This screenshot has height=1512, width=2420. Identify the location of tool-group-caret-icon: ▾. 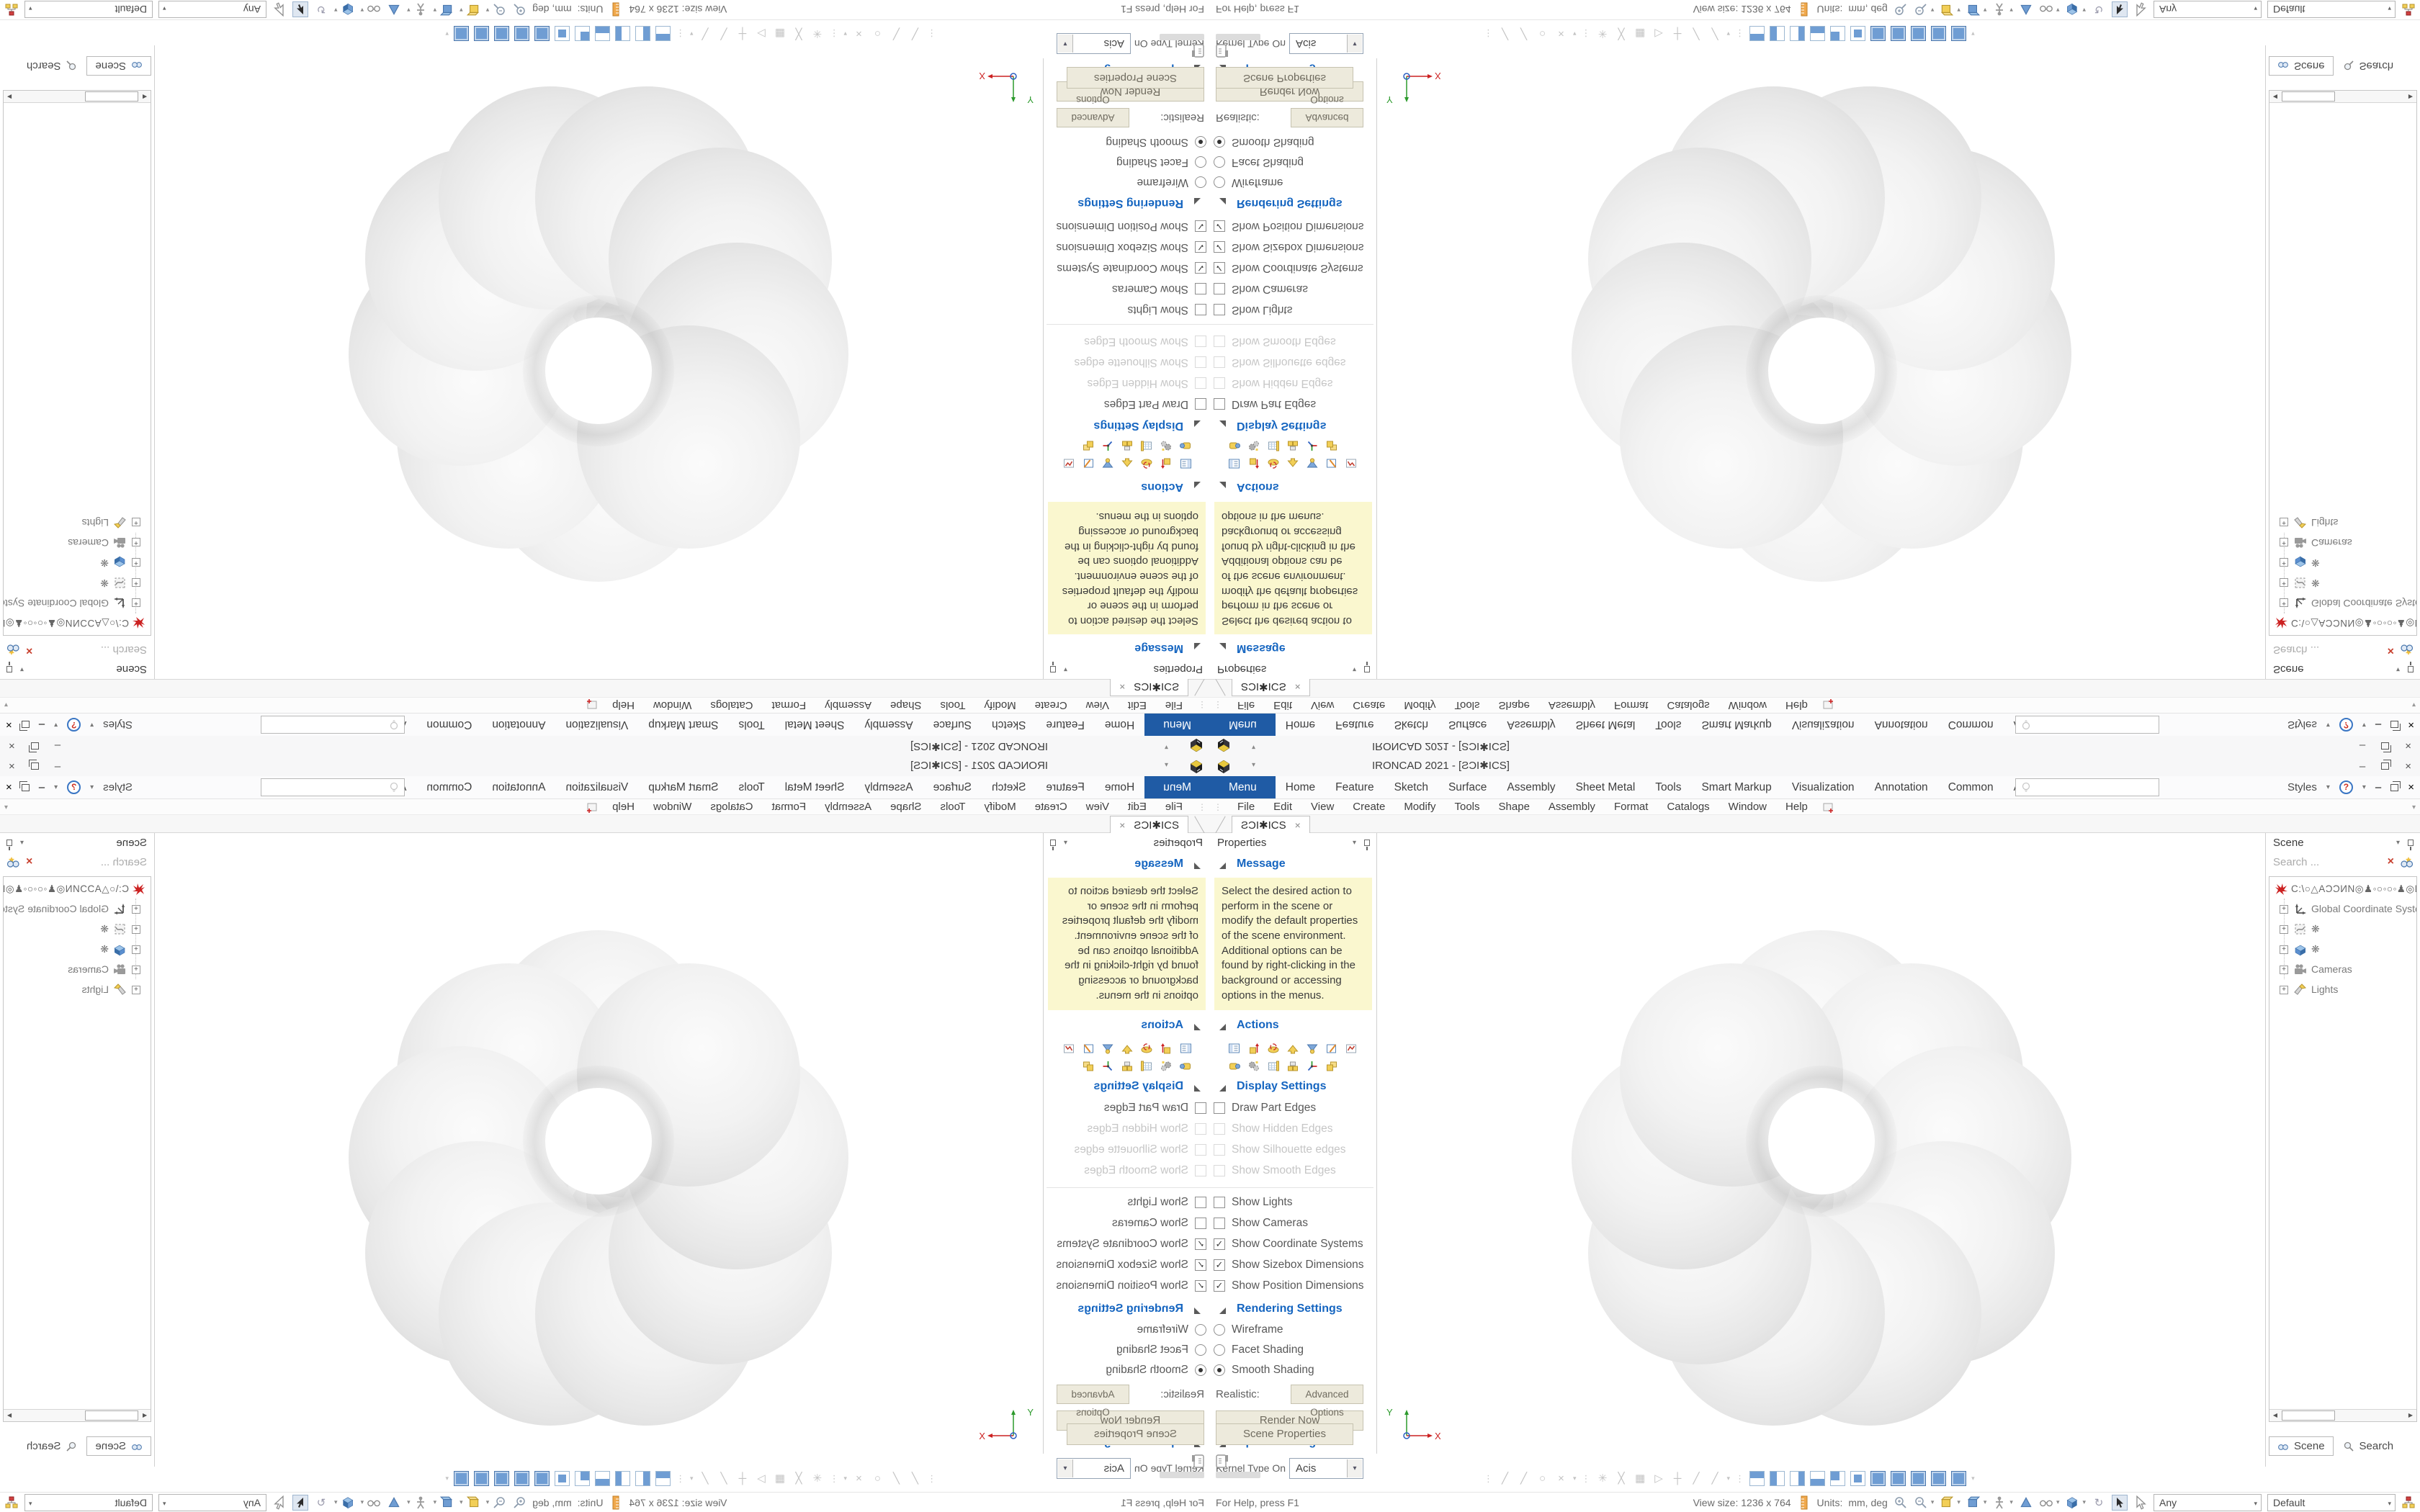
(845, 1478).